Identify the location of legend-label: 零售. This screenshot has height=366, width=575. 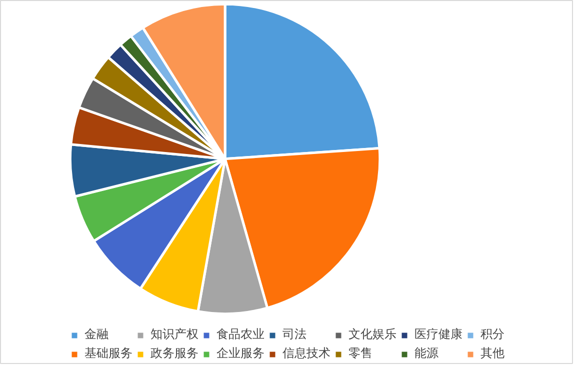
(360, 353).